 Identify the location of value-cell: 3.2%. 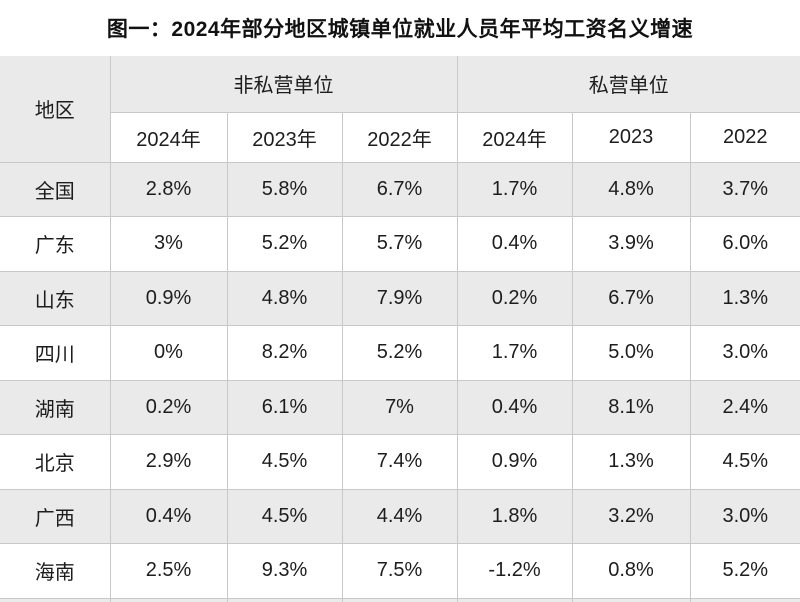
(631, 516).